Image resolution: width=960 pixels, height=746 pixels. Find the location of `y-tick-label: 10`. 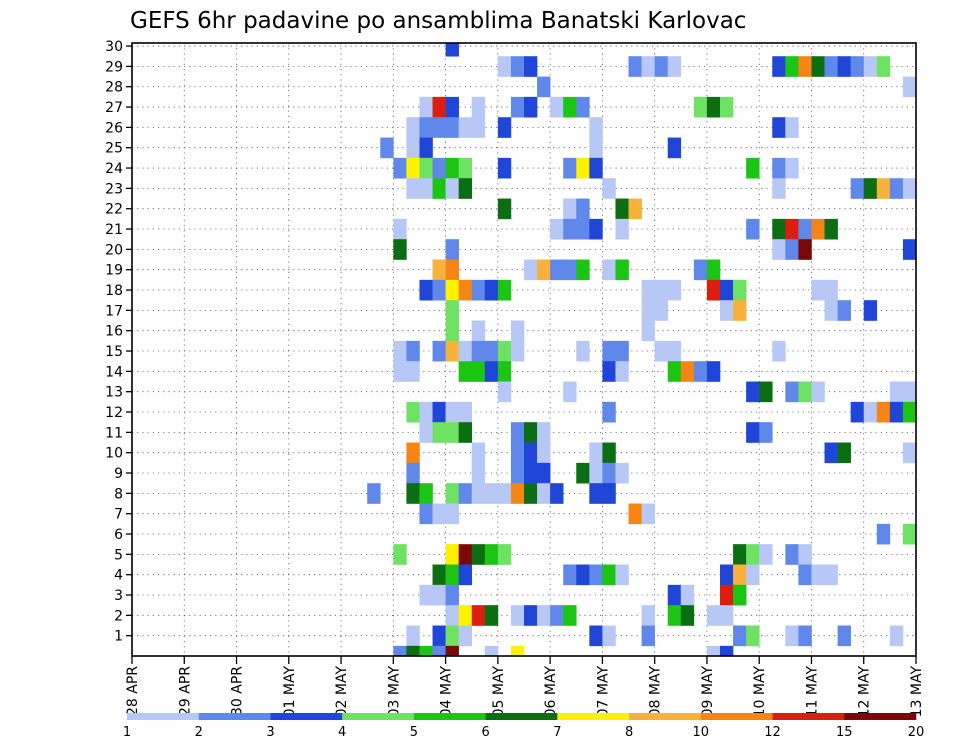

y-tick-label: 10 is located at coordinates (114, 454).